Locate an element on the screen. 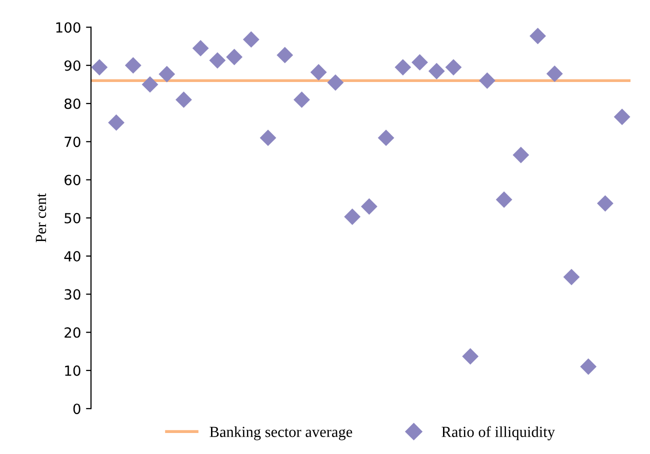 This screenshot has height=454, width=650. y-tick-label: 60 is located at coordinates (72, 180).